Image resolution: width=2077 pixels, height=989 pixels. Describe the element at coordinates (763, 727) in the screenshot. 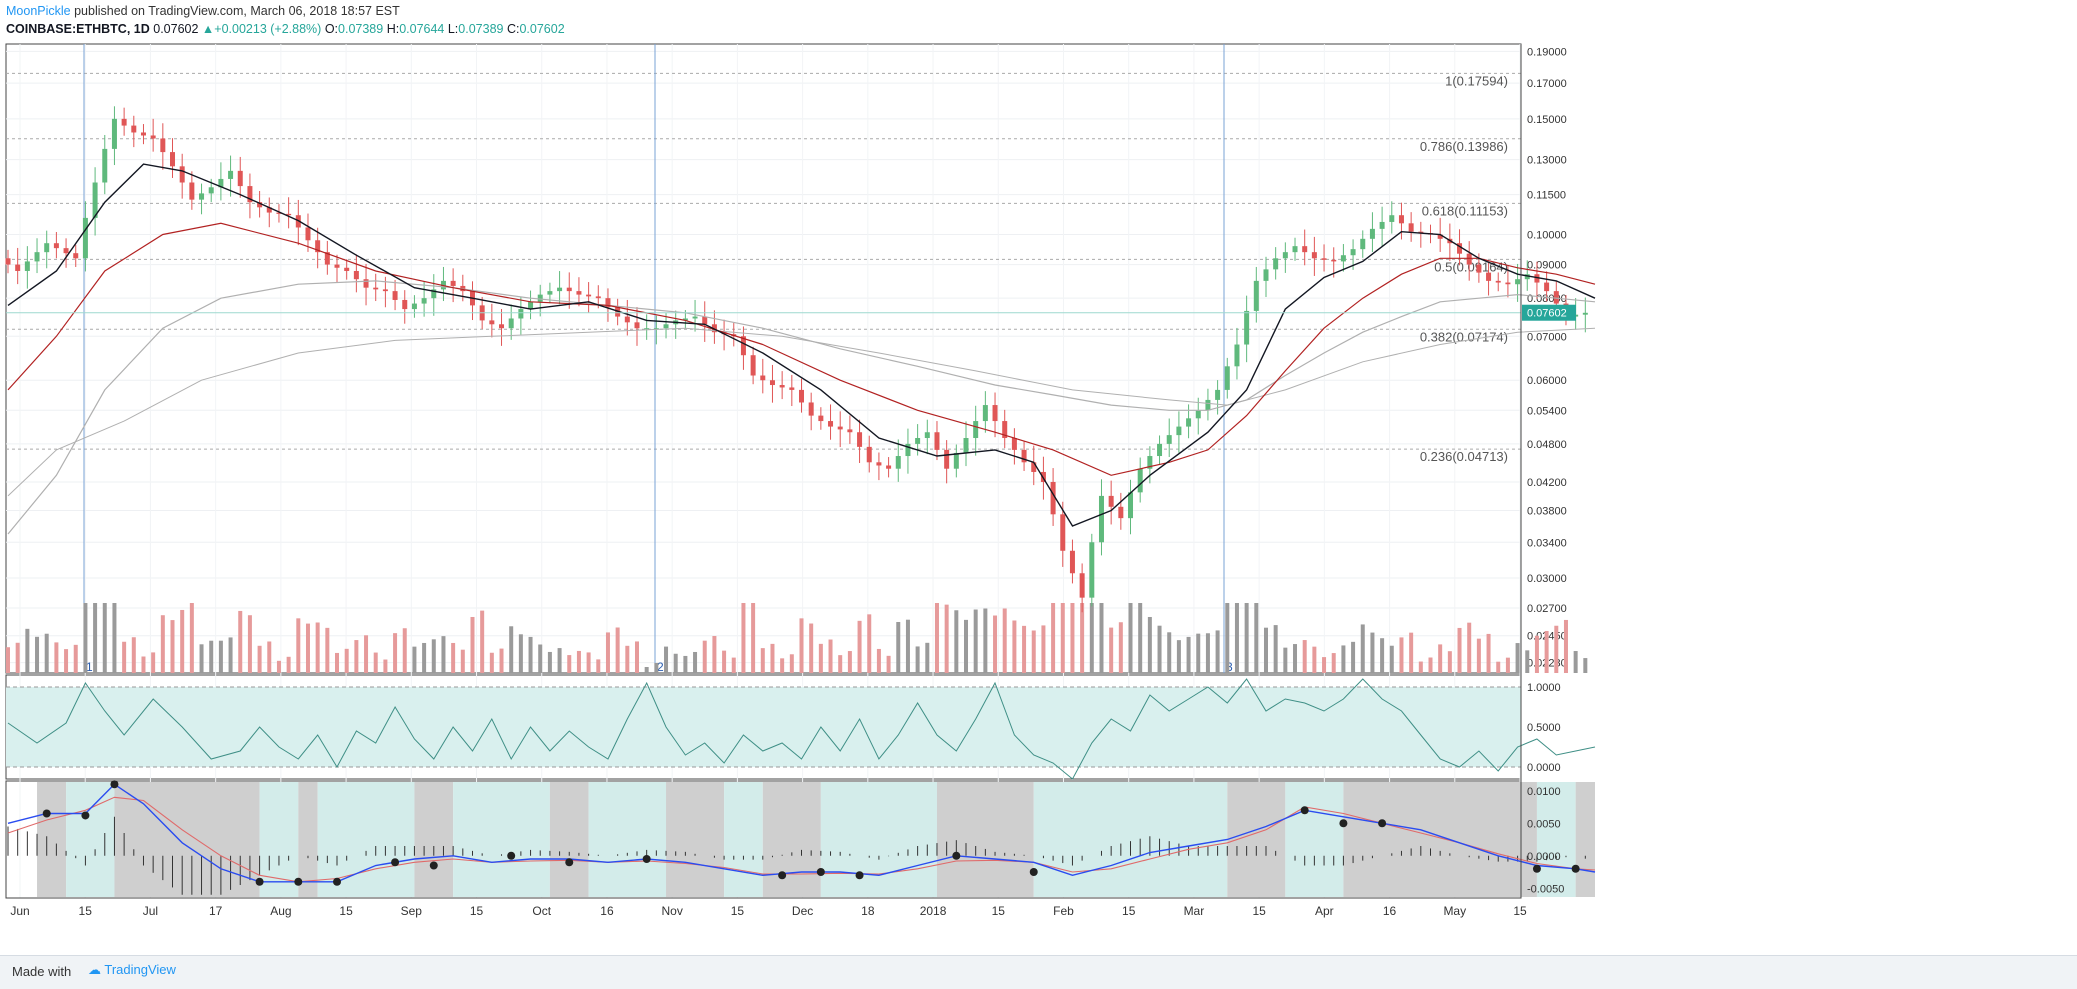

I see `oscillator-band-fill` at that location.